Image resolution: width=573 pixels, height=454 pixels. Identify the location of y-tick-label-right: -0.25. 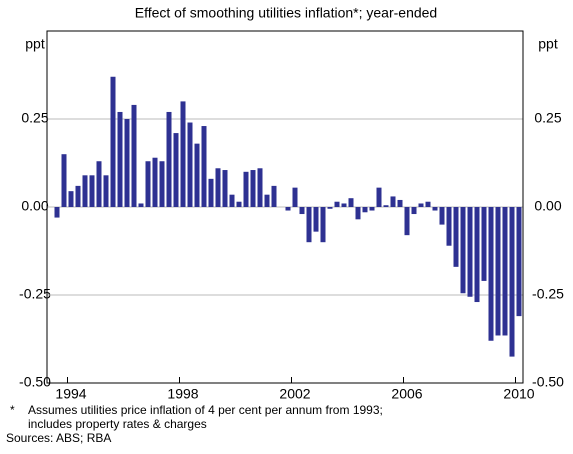
(548, 294).